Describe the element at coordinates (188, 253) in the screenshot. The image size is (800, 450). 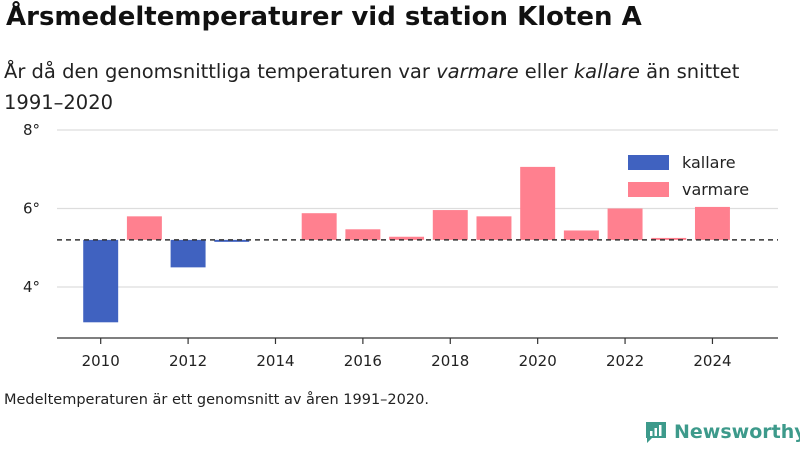
I see `bar-2012` at that location.